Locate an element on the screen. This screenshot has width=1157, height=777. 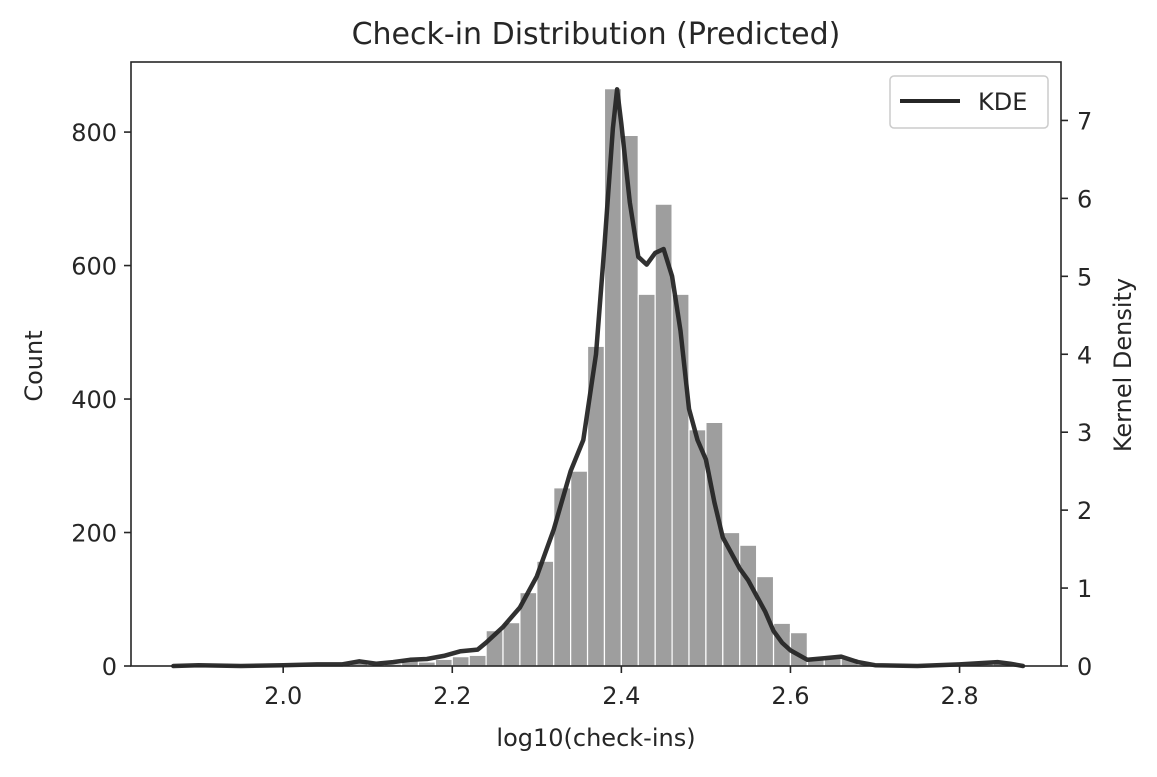
x-tick-label: 2.8 is located at coordinates (959, 696).